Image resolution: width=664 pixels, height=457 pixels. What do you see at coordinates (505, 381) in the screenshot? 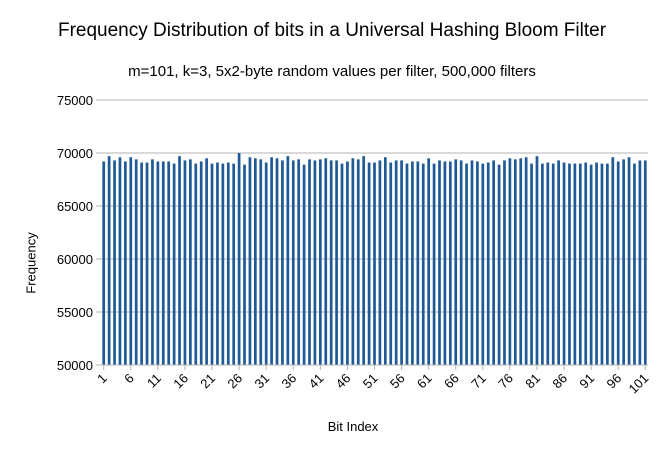
I see `x-tick-label: 76` at bounding box center [505, 381].